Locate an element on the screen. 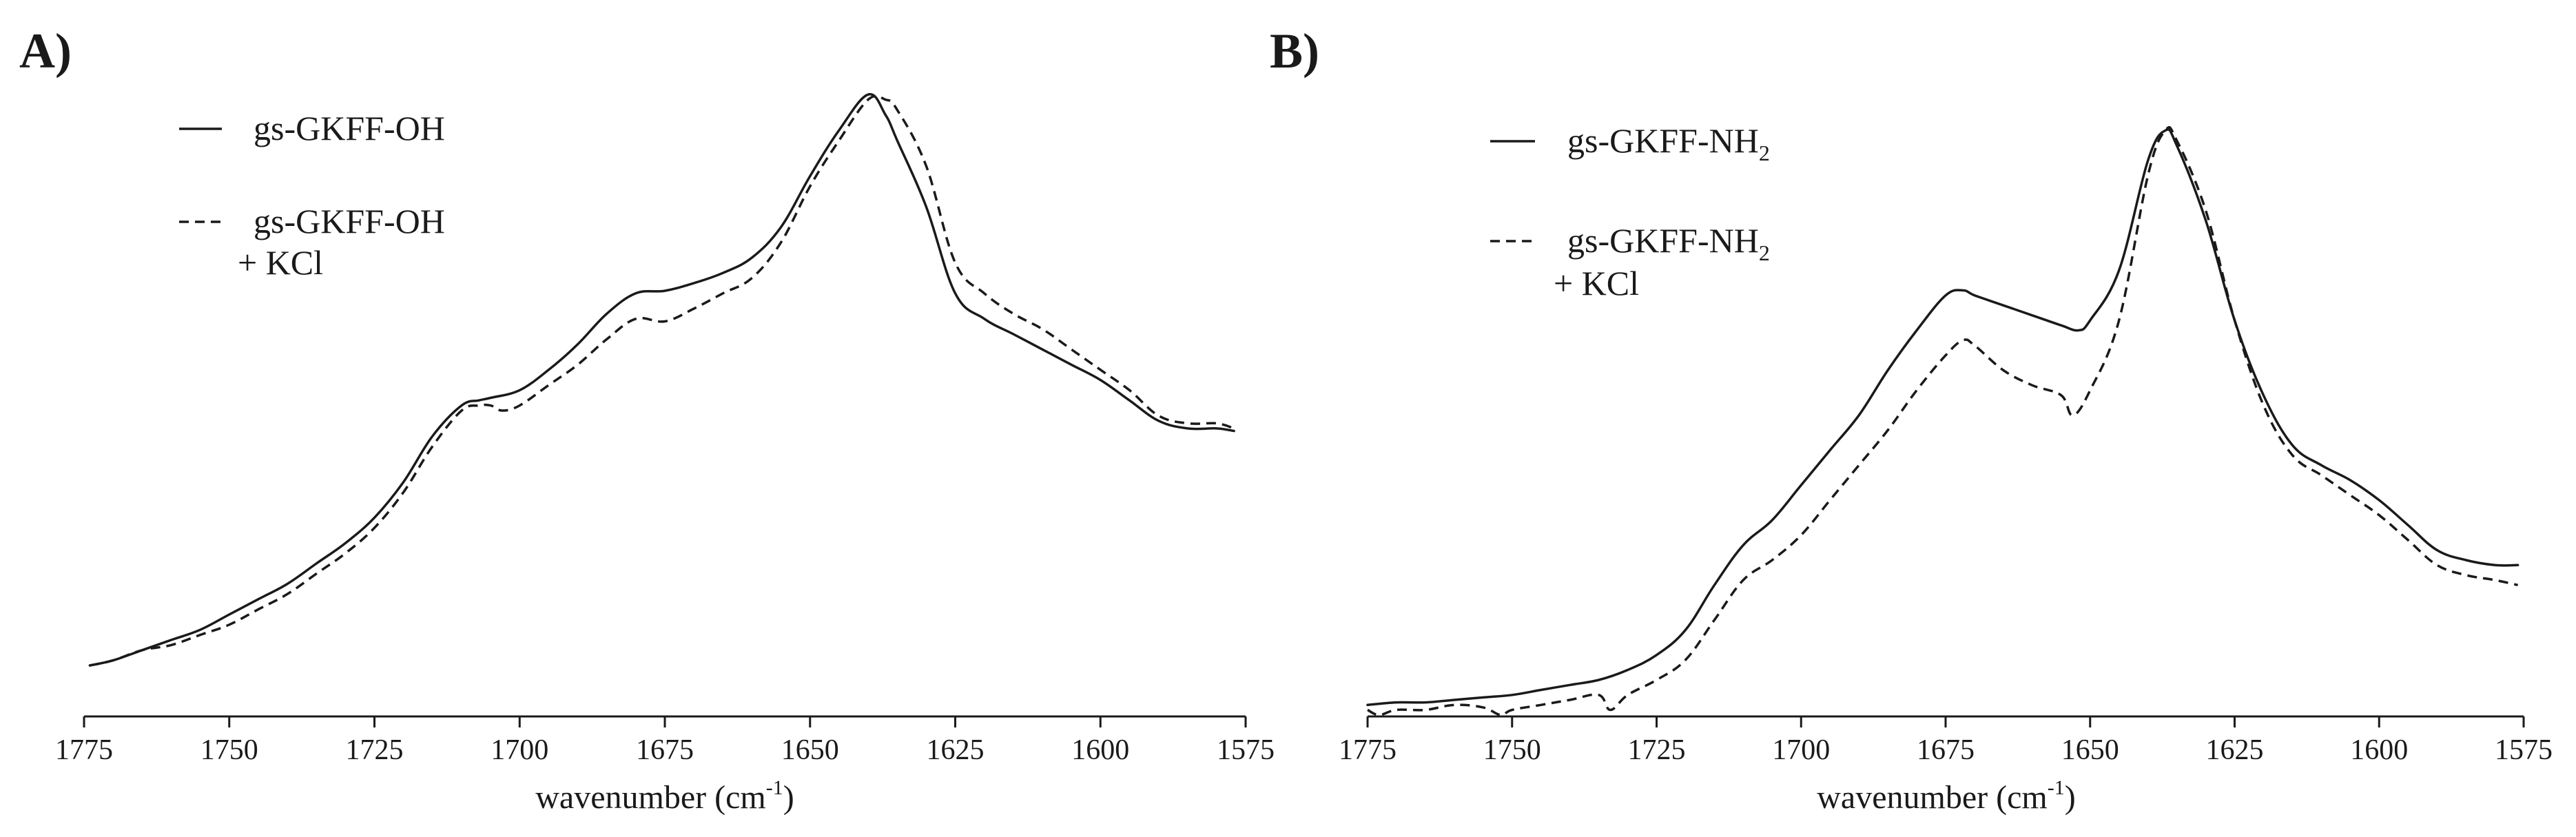 This screenshot has width=2576, height=837. panel-b-x-ticks: 1775 1750 1725 1700 1675 1650 1625 1600 1575 is located at coordinates (1946, 741).